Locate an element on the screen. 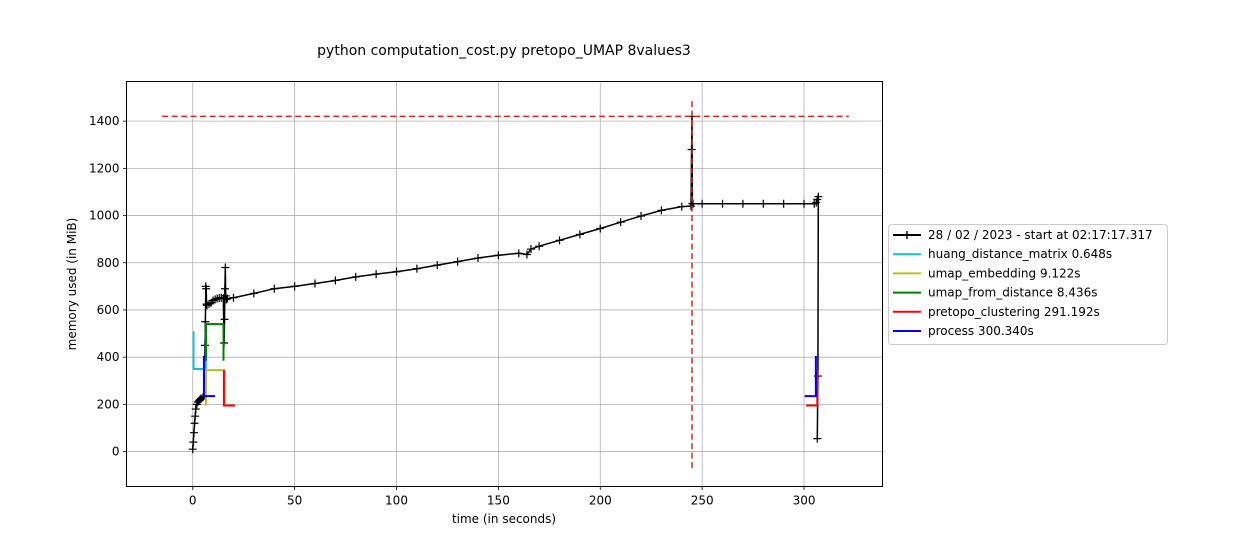  y-tick-label: 1000 is located at coordinates (104, 216).